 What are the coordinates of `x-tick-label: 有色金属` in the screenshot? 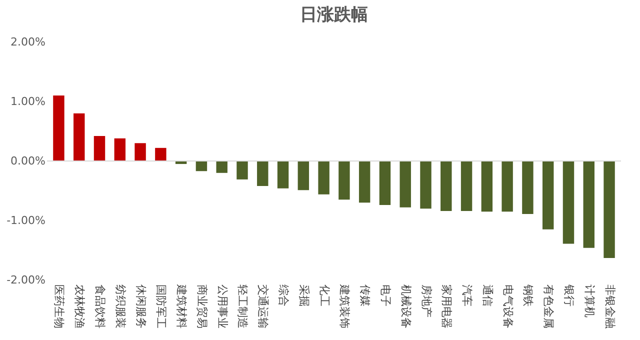 It's located at (549, 306).